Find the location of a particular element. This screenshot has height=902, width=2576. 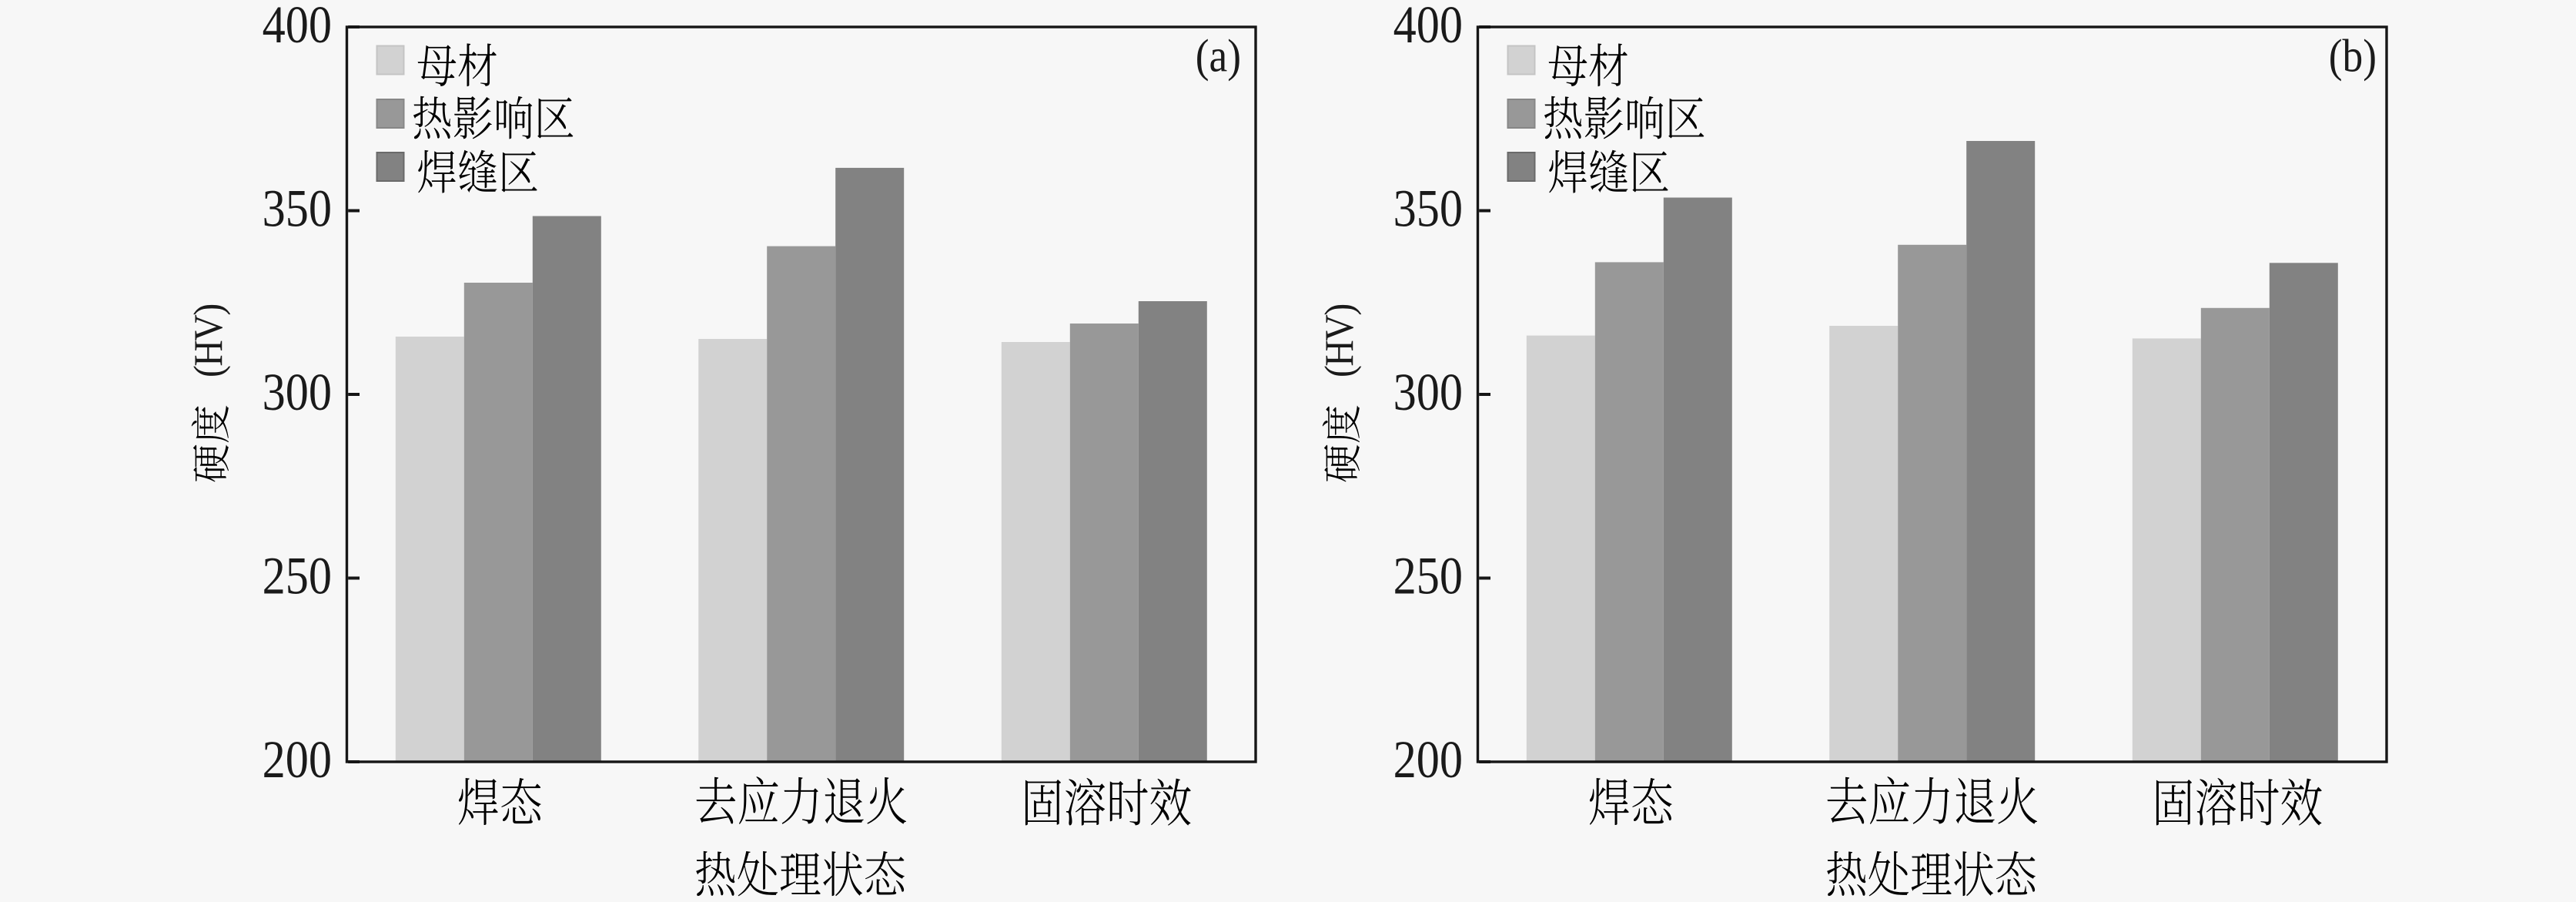

svg-text: (b) is located at coordinates (2353, 57).